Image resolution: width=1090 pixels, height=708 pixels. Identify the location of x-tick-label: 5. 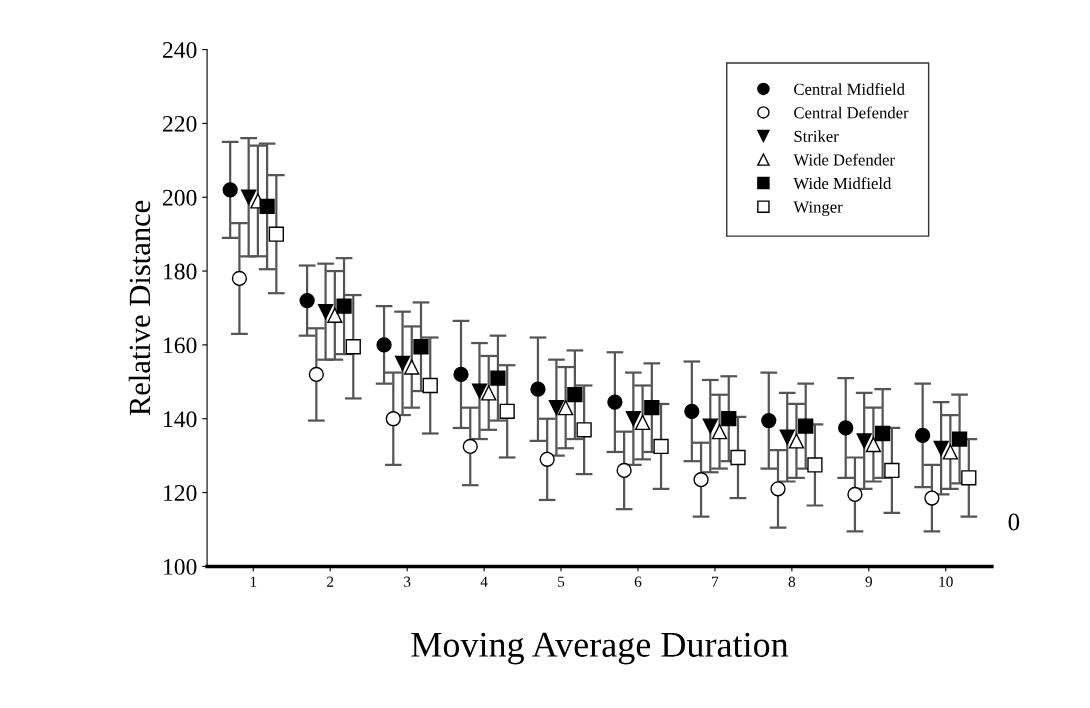
(561, 581).